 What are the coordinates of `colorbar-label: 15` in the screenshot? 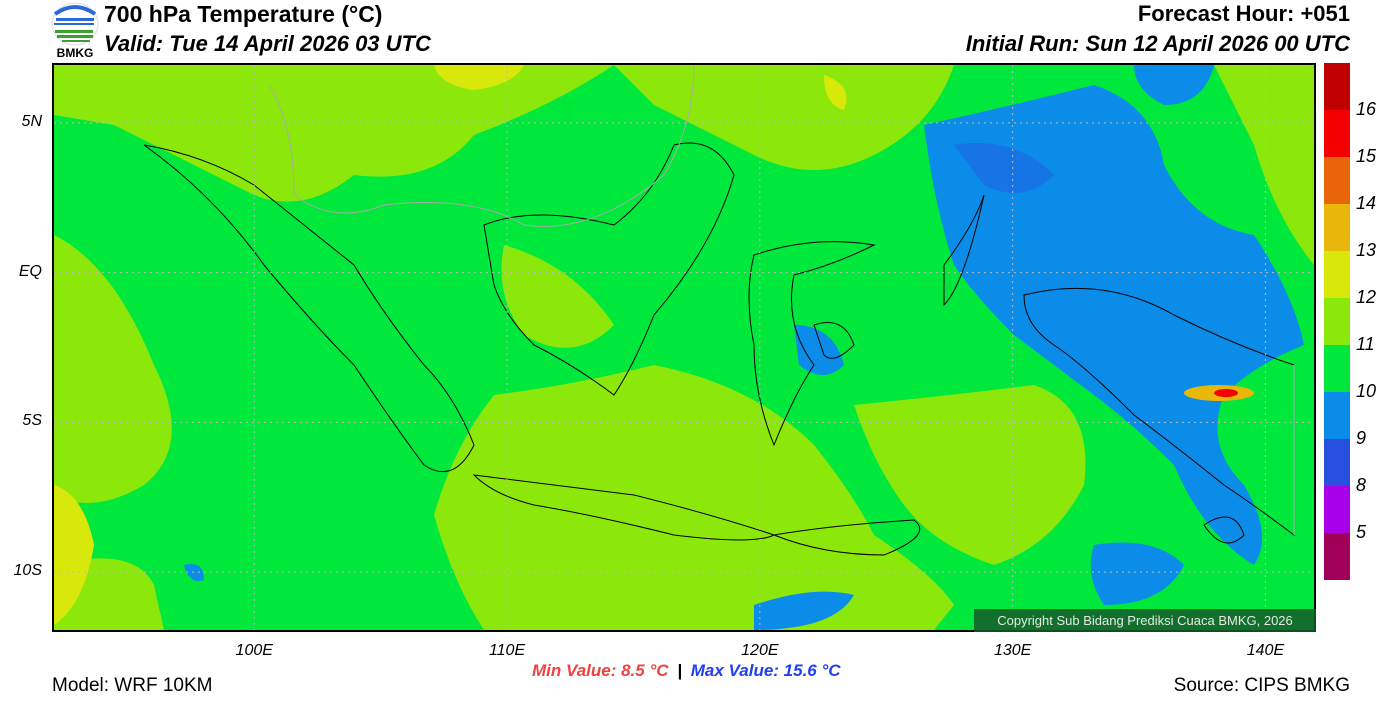 It's located at (1366, 156).